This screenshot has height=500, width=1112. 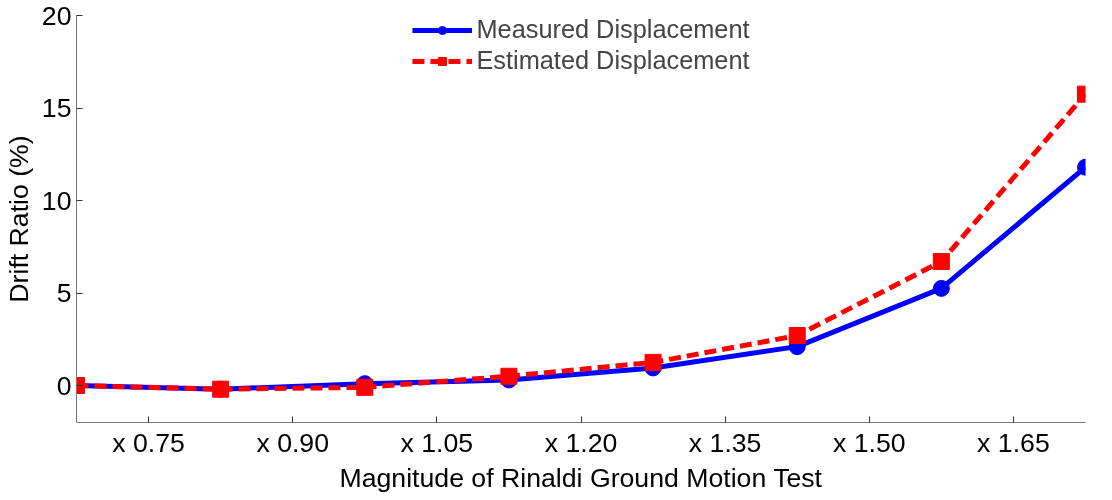 What do you see at coordinates (64, 293) in the screenshot?
I see `y-tick-label: 5` at bounding box center [64, 293].